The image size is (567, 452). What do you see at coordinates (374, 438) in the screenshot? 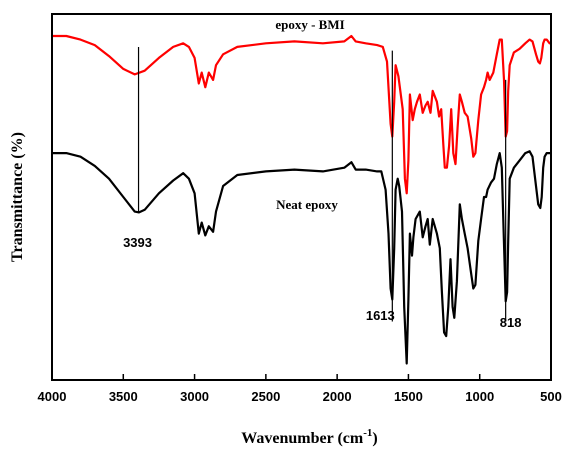
I see `x-axis-title-close: )` at bounding box center [374, 438].